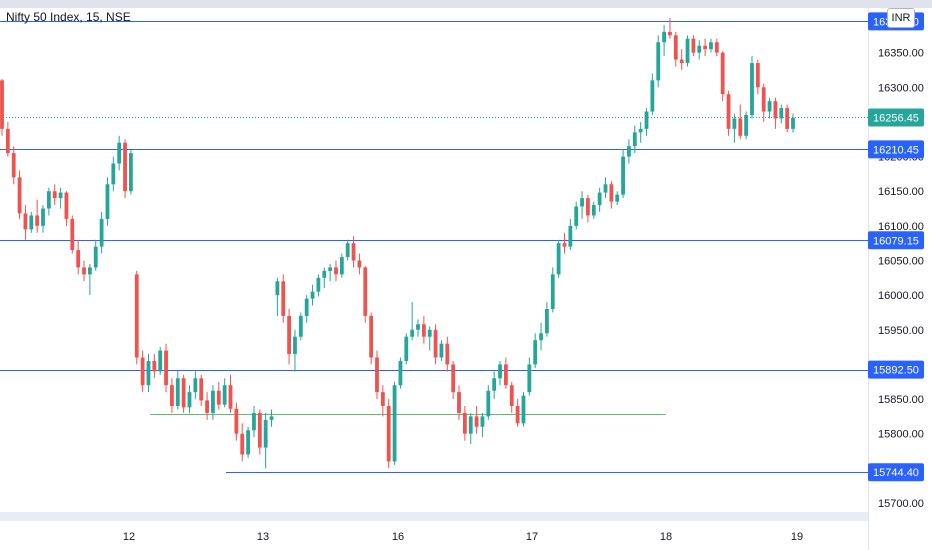  What do you see at coordinates (434, 516) in the screenshot?
I see `bottom-divider` at bounding box center [434, 516].